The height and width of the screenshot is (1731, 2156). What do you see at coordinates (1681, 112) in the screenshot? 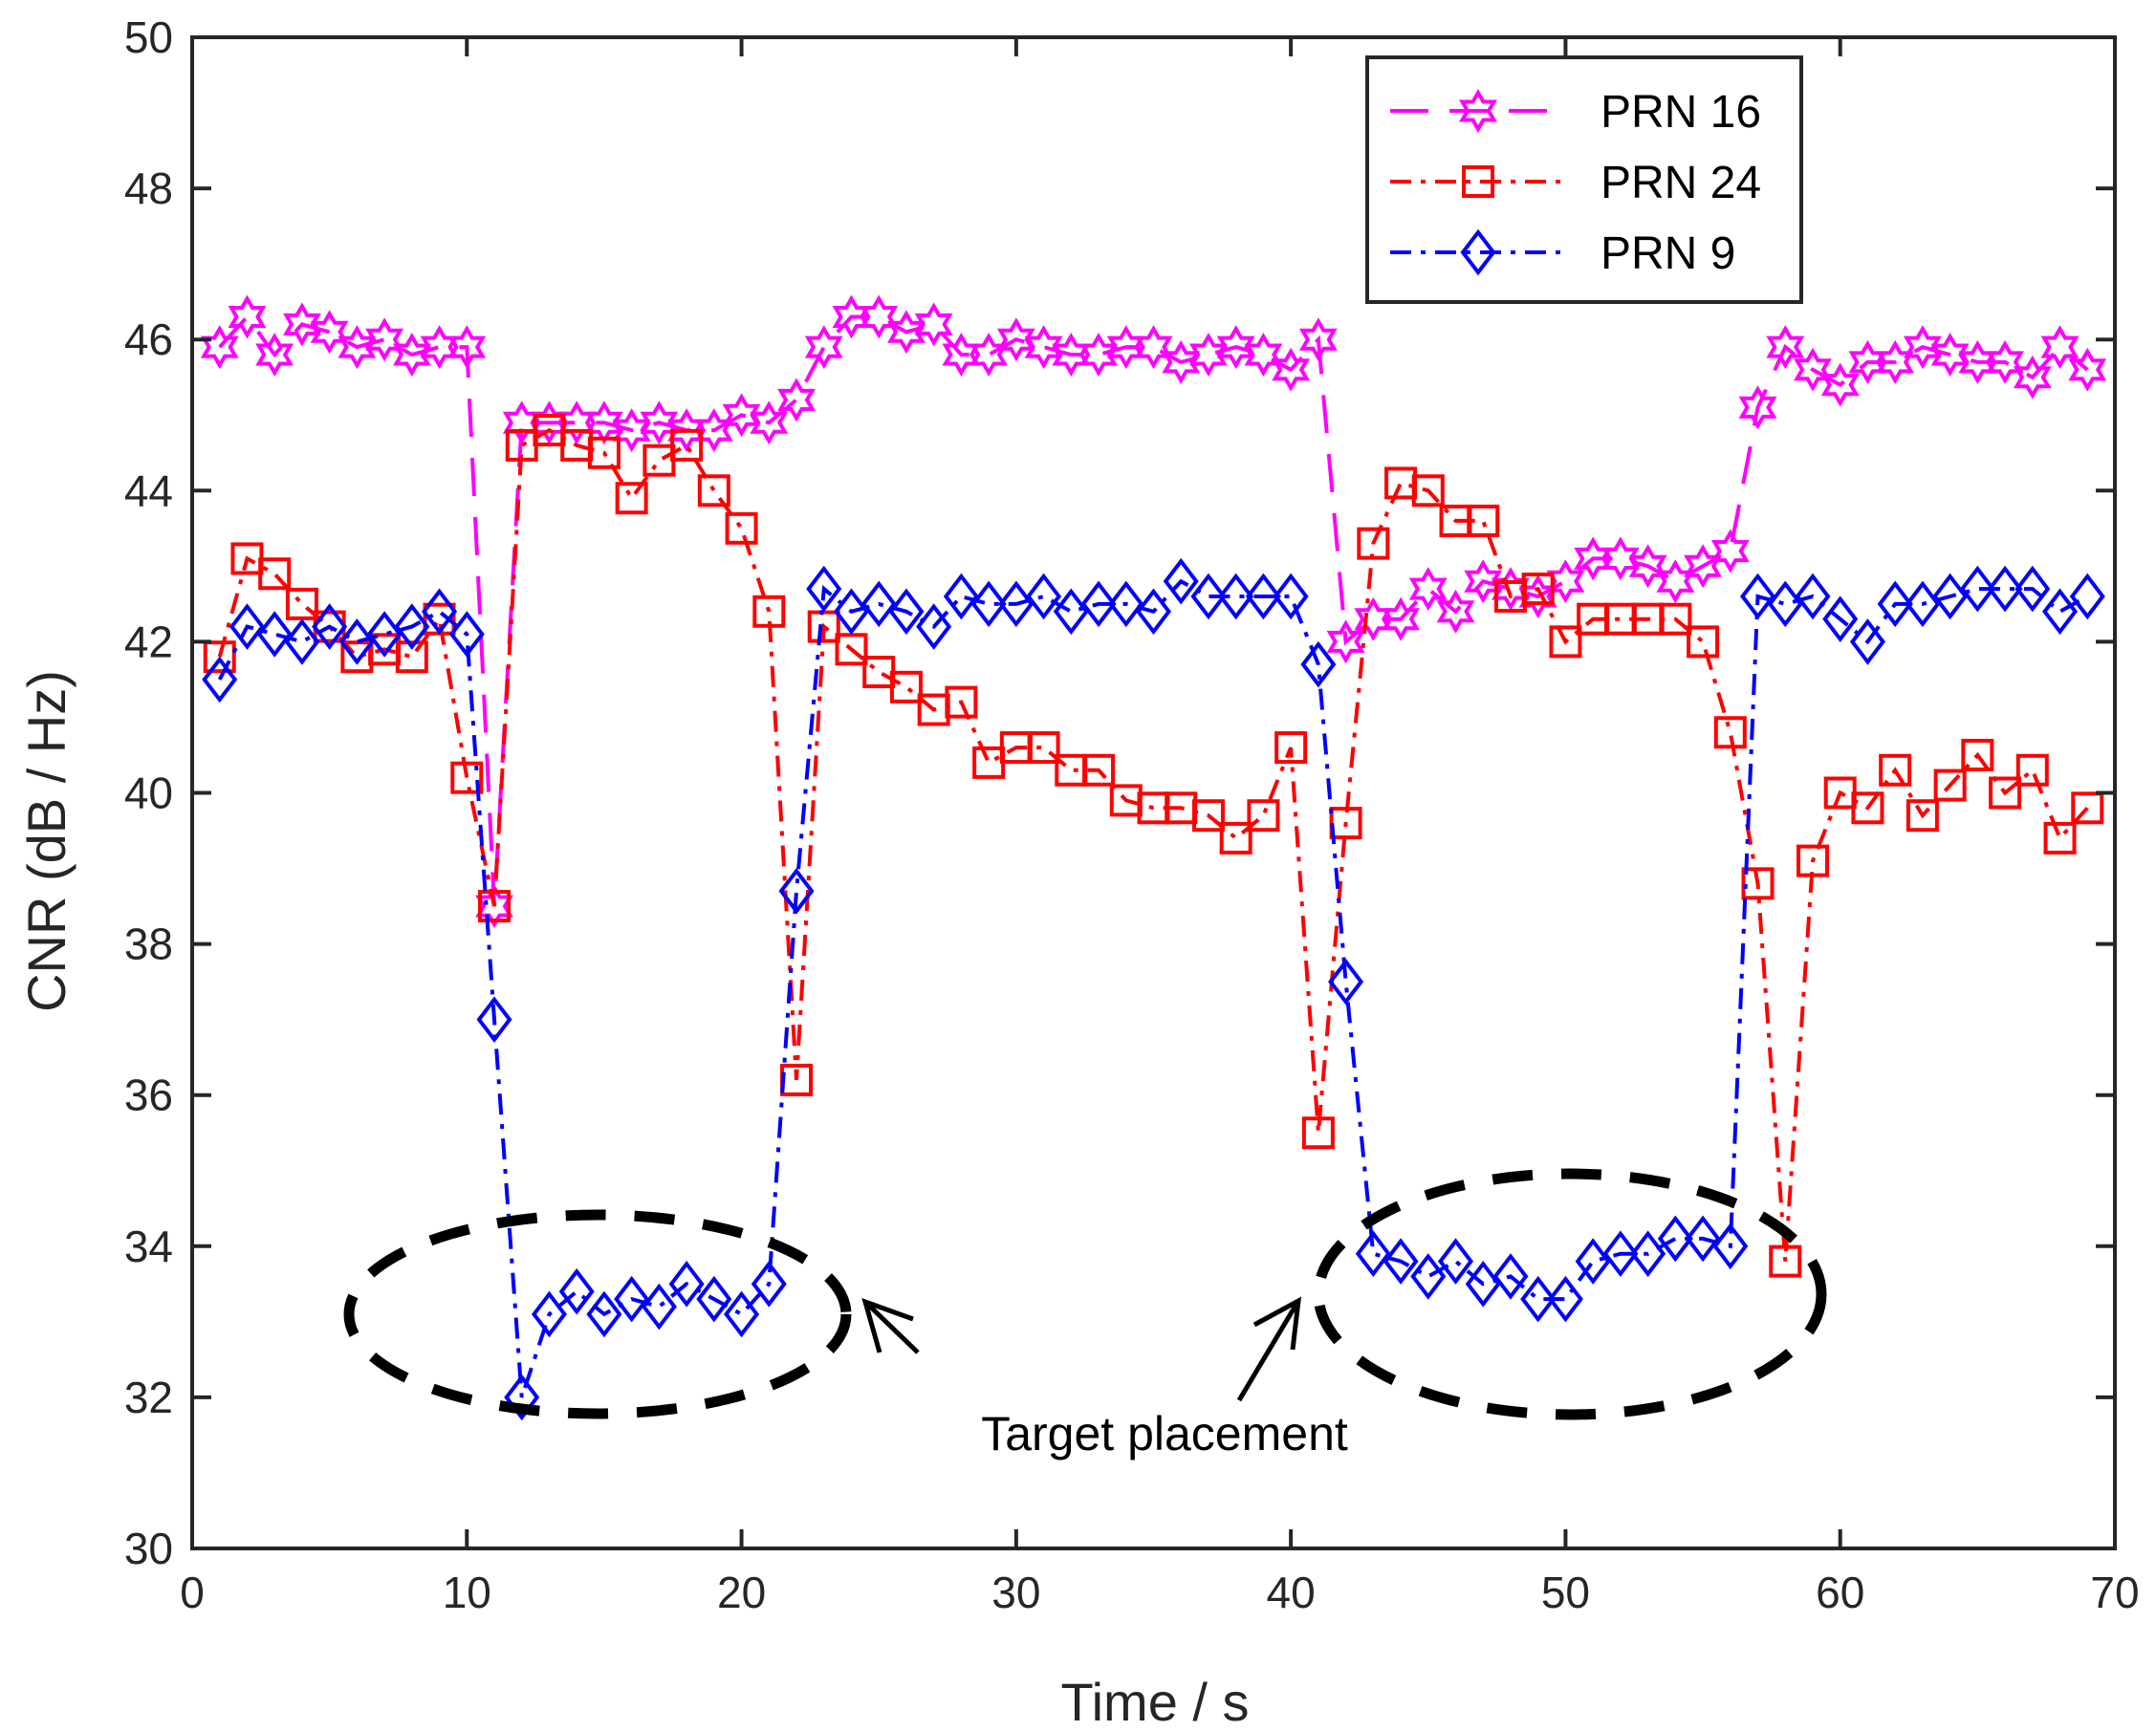
I see `legend-label: PRN 16` at bounding box center [1681, 112].